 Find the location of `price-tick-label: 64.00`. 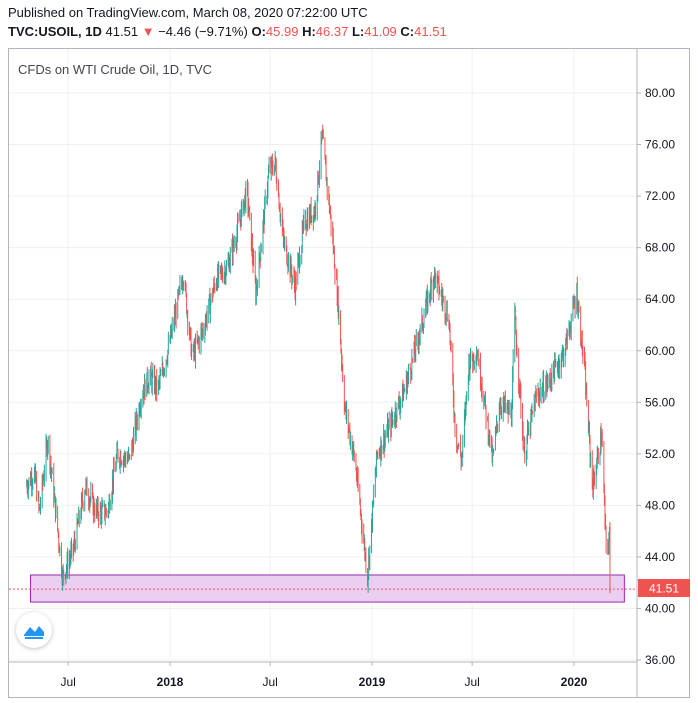

price-tick-label: 64.00 is located at coordinates (660, 299).